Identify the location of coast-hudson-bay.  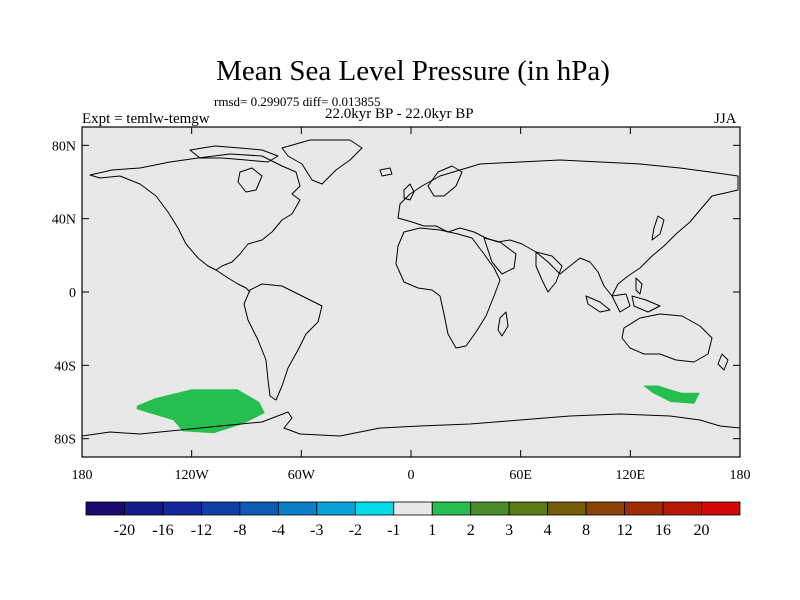
(250, 180).